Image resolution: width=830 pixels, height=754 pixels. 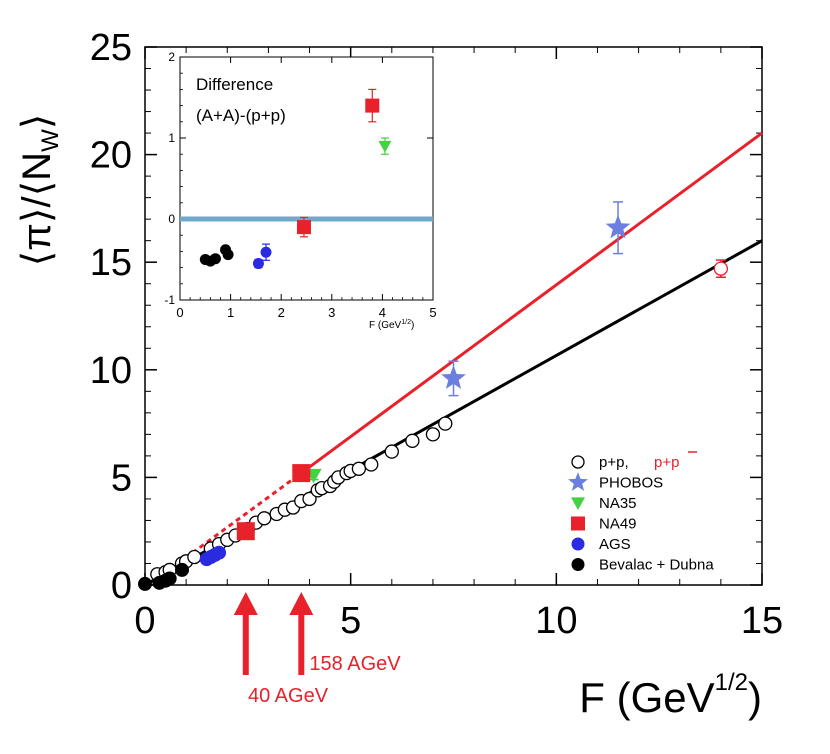 What do you see at coordinates (301, 603) in the screenshot?
I see `arrow-head-158-agev` at bounding box center [301, 603].